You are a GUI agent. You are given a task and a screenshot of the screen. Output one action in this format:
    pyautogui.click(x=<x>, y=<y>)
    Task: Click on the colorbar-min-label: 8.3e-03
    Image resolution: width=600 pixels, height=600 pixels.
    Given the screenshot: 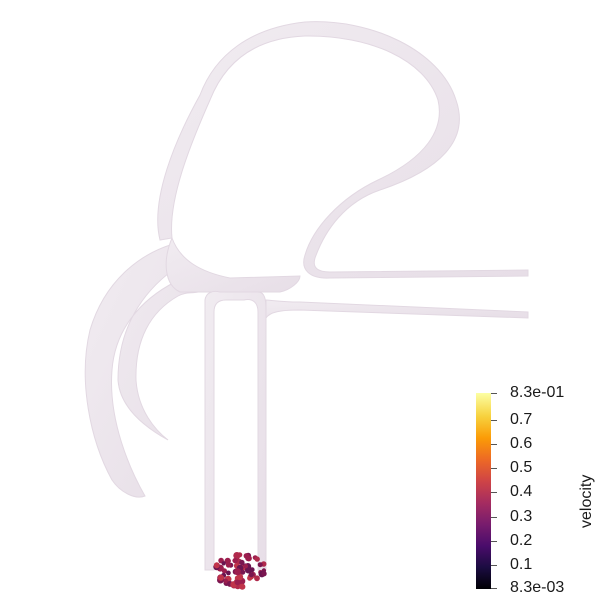 What is the action you would take?
    pyautogui.click(x=537, y=587)
    